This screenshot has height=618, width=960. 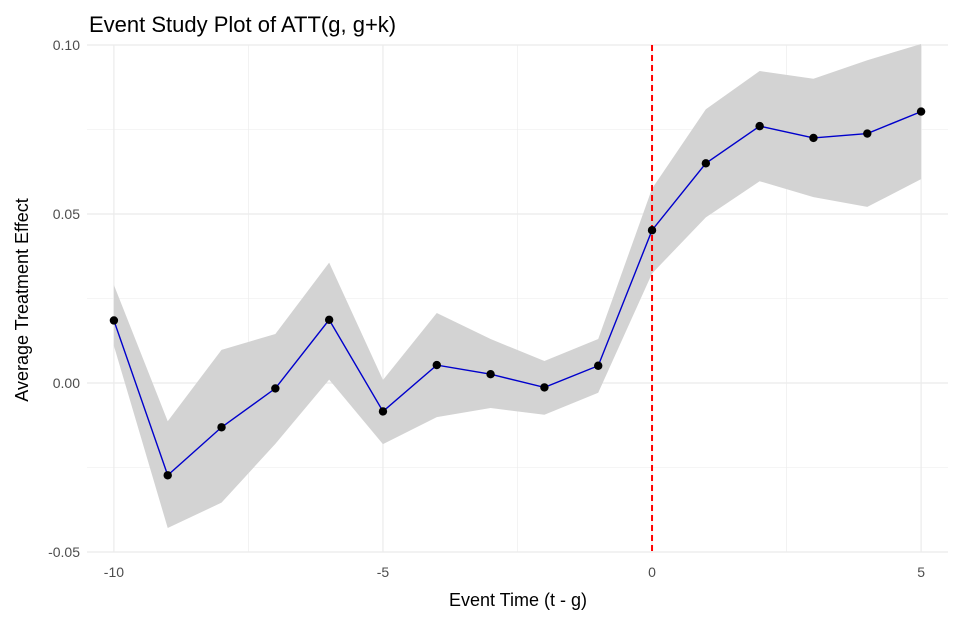 I want to click on chart-title: Event Study Plot of ATT(g, g+k), so click(x=242, y=24).